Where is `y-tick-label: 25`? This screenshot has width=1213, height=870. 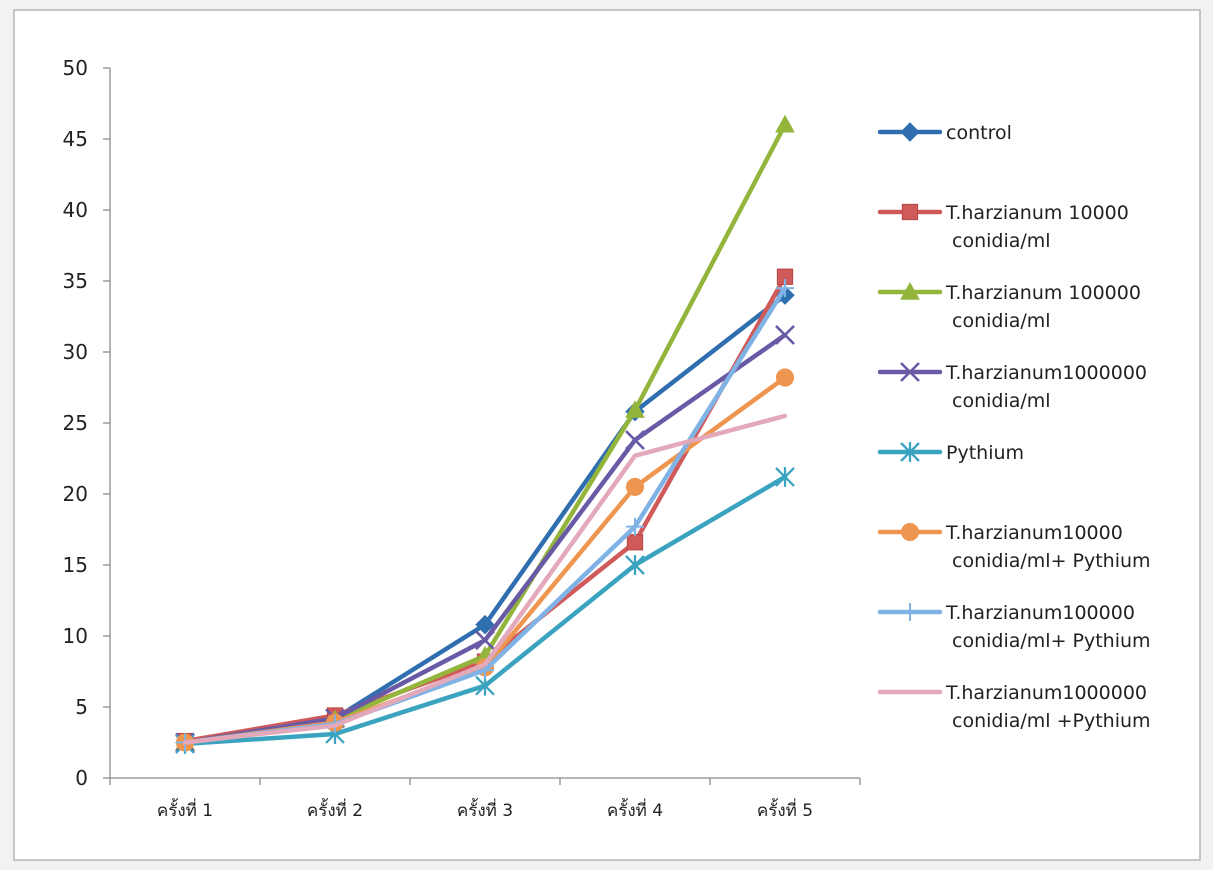 y-tick-label: 25 is located at coordinates (75, 423).